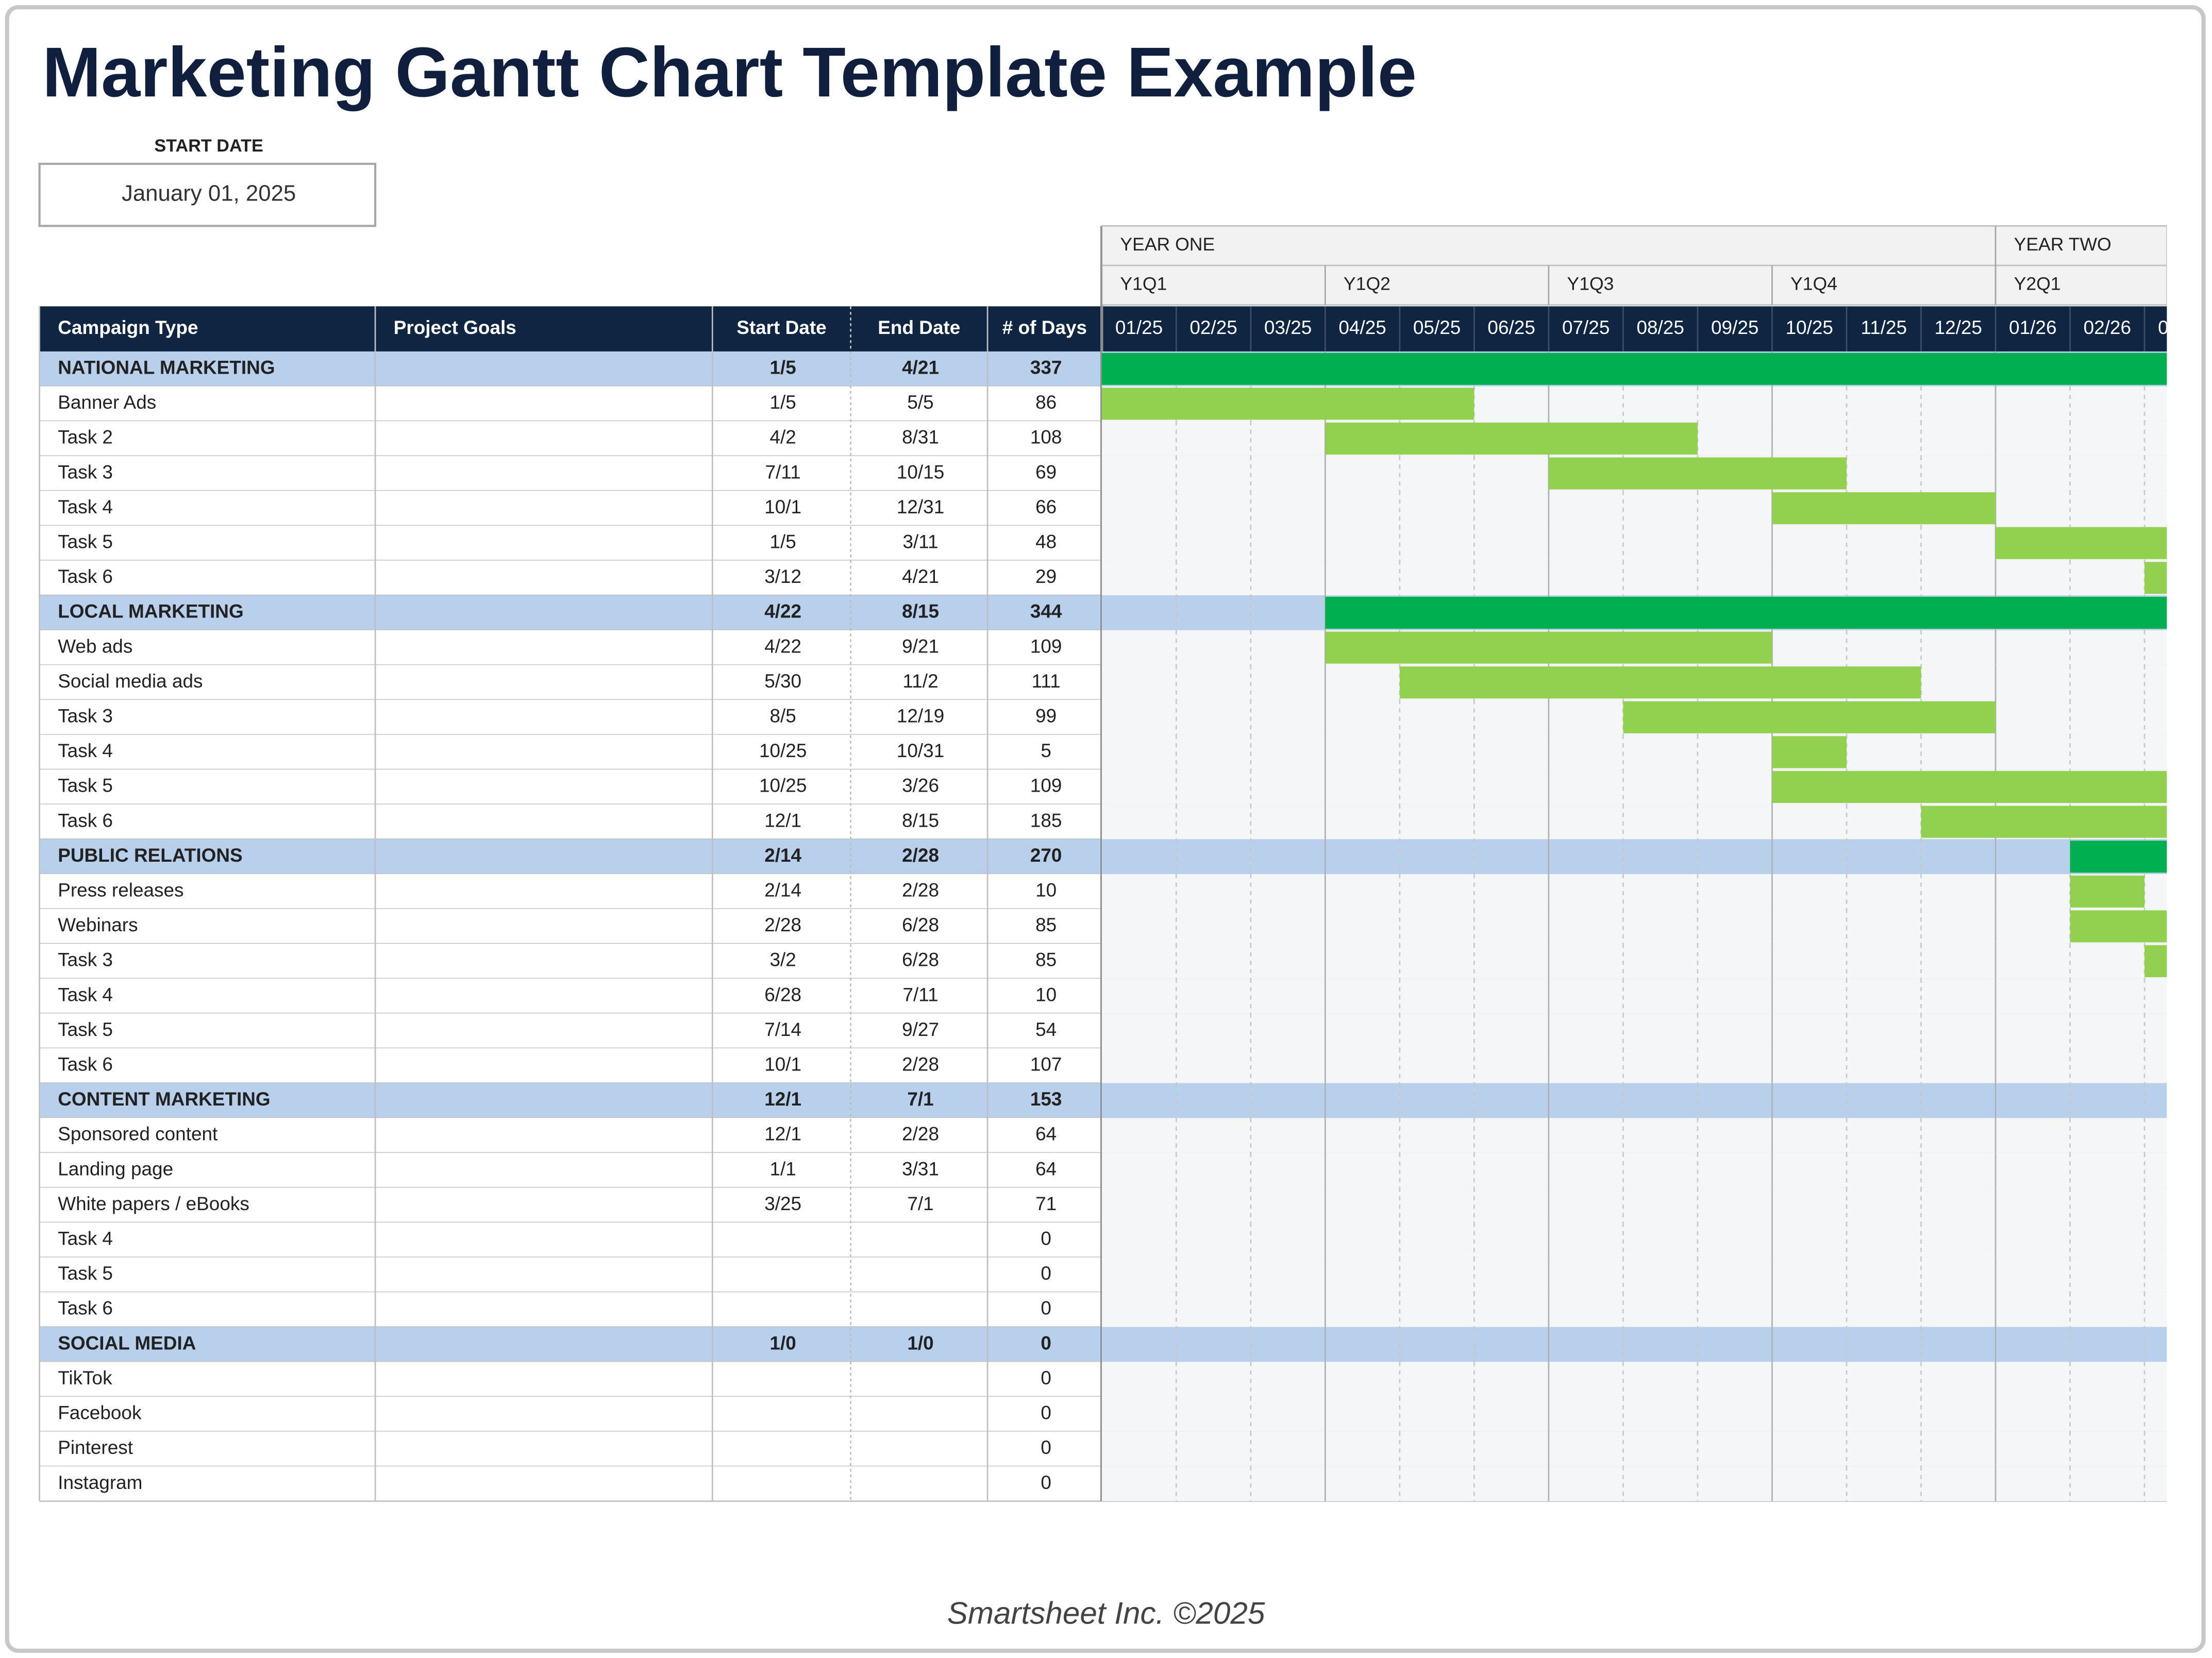 Image resolution: width=2212 pixels, height=1658 pixels. I want to click on days-cell: 86, so click(1046, 402).